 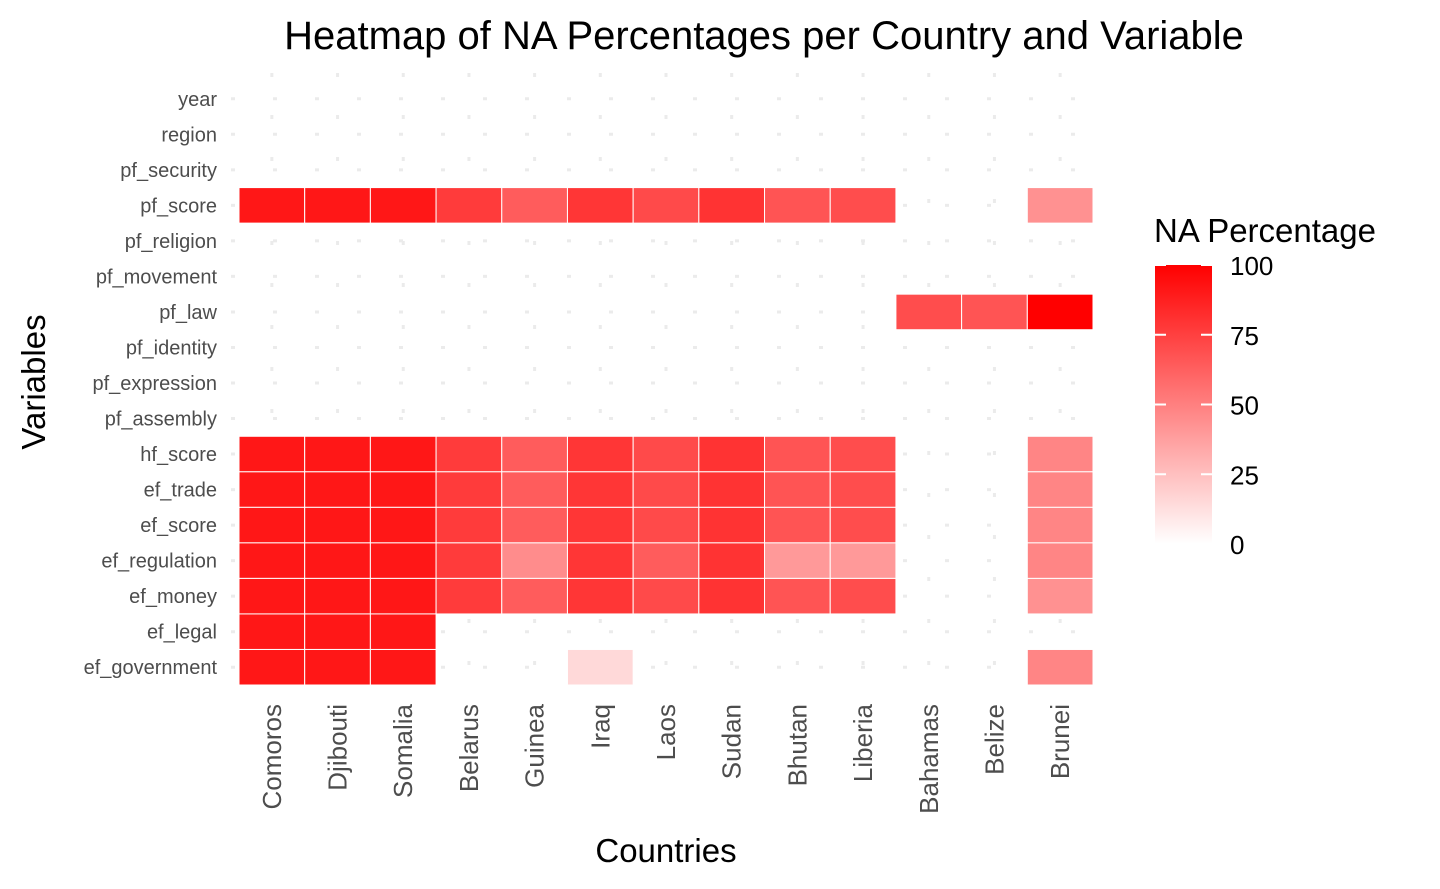 What do you see at coordinates (994, 739) in the screenshot?
I see `x-tick-label: Belize` at bounding box center [994, 739].